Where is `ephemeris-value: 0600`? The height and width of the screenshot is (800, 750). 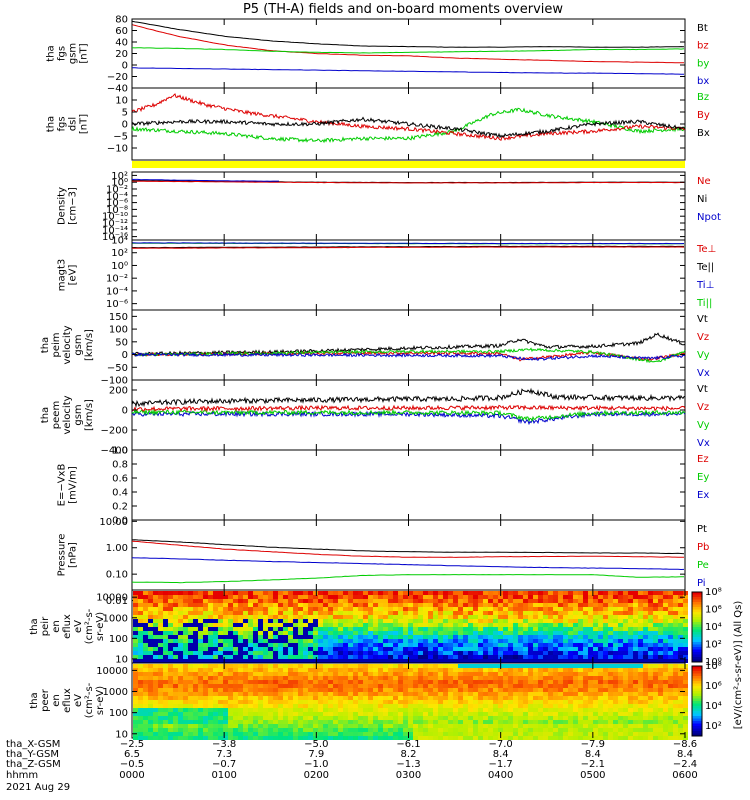 ephemeris-value: 0600 is located at coordinates (684, 775).